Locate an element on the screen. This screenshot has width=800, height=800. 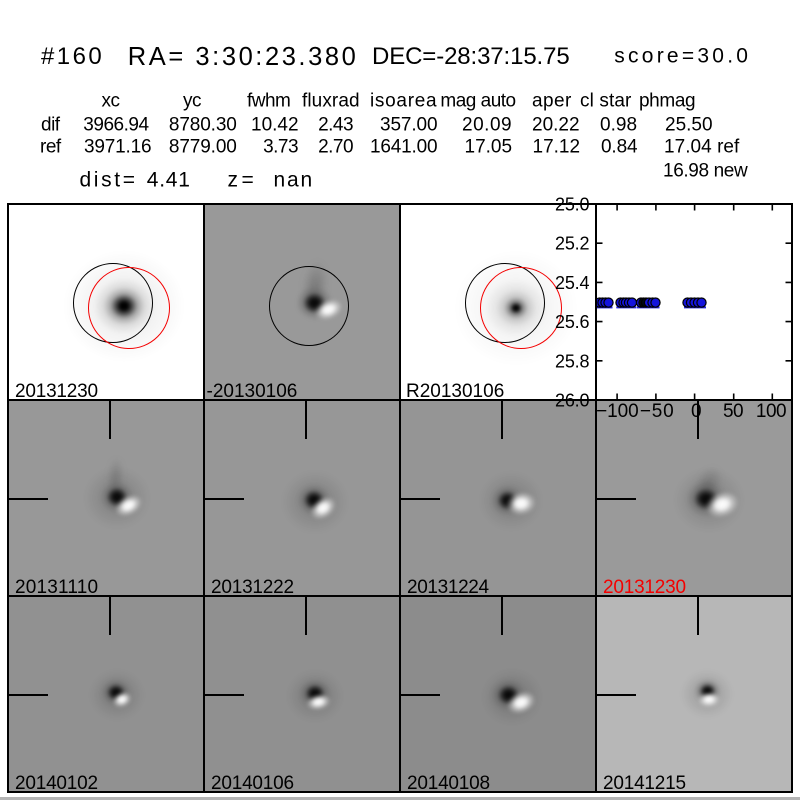
svg-text: cl star is located at coordinates (606, 101).